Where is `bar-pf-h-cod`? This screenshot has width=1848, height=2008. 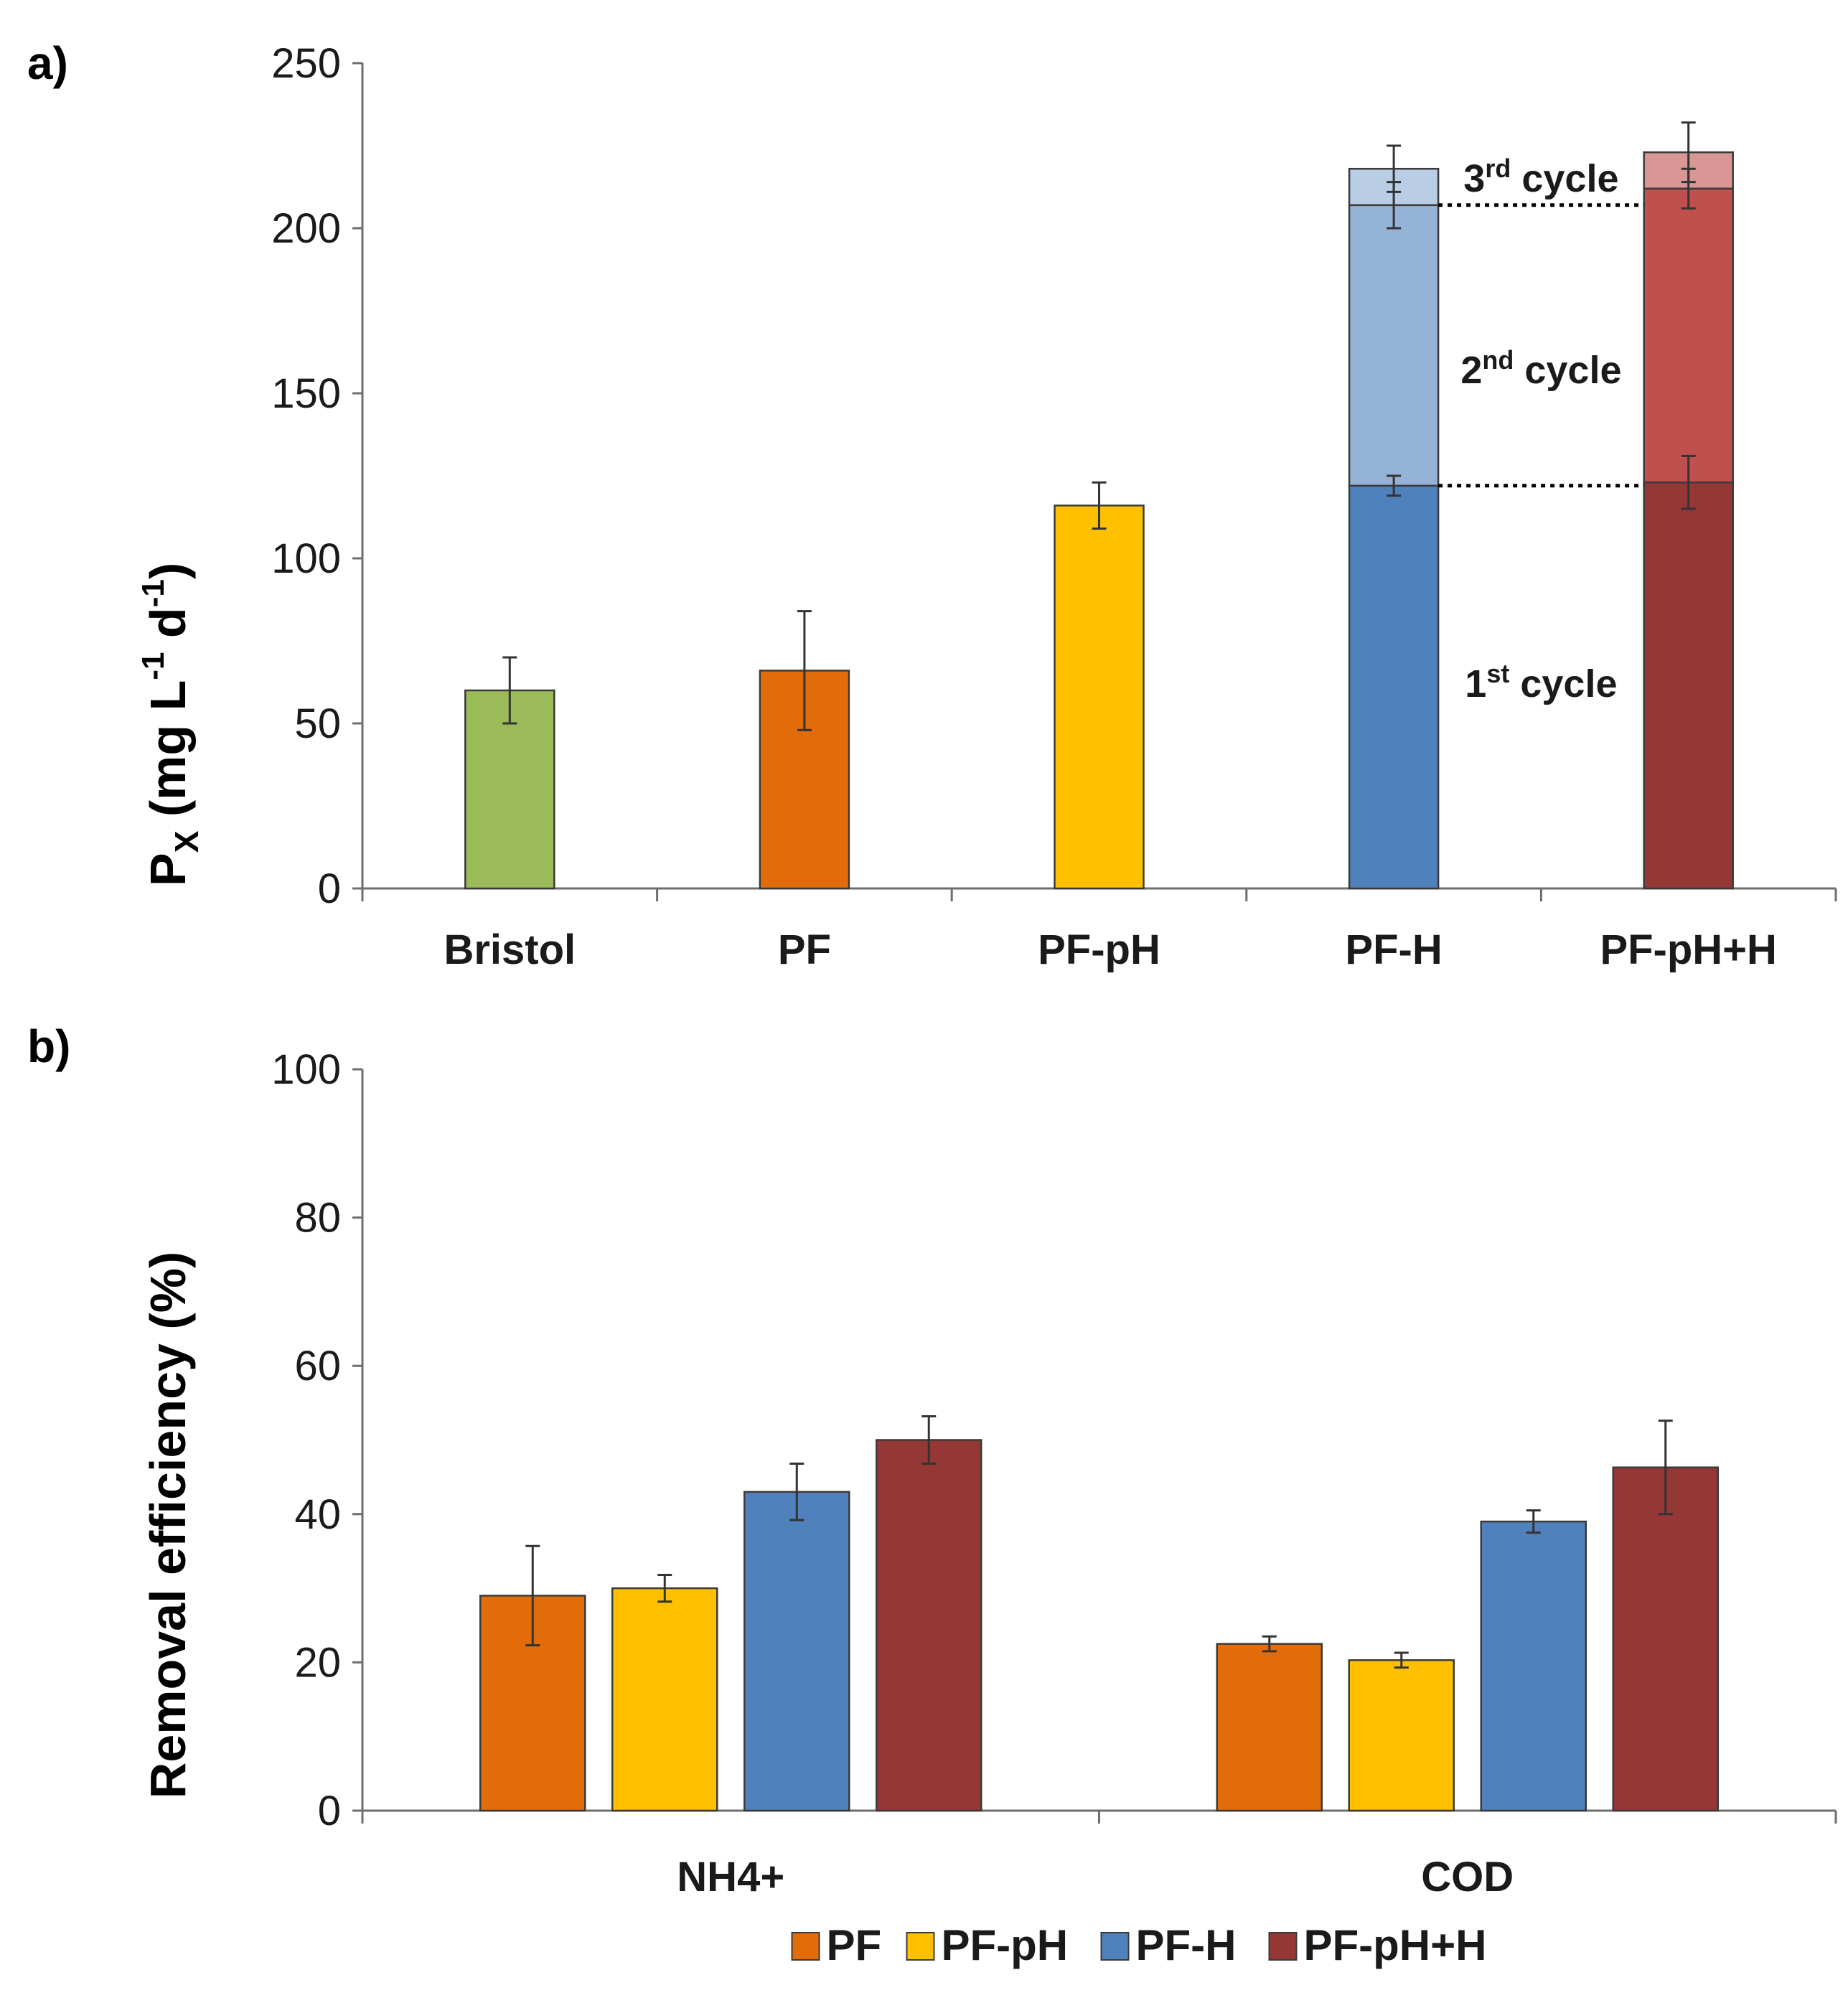
bar-pf-h-cod is located at coordinates (1533, 1666).